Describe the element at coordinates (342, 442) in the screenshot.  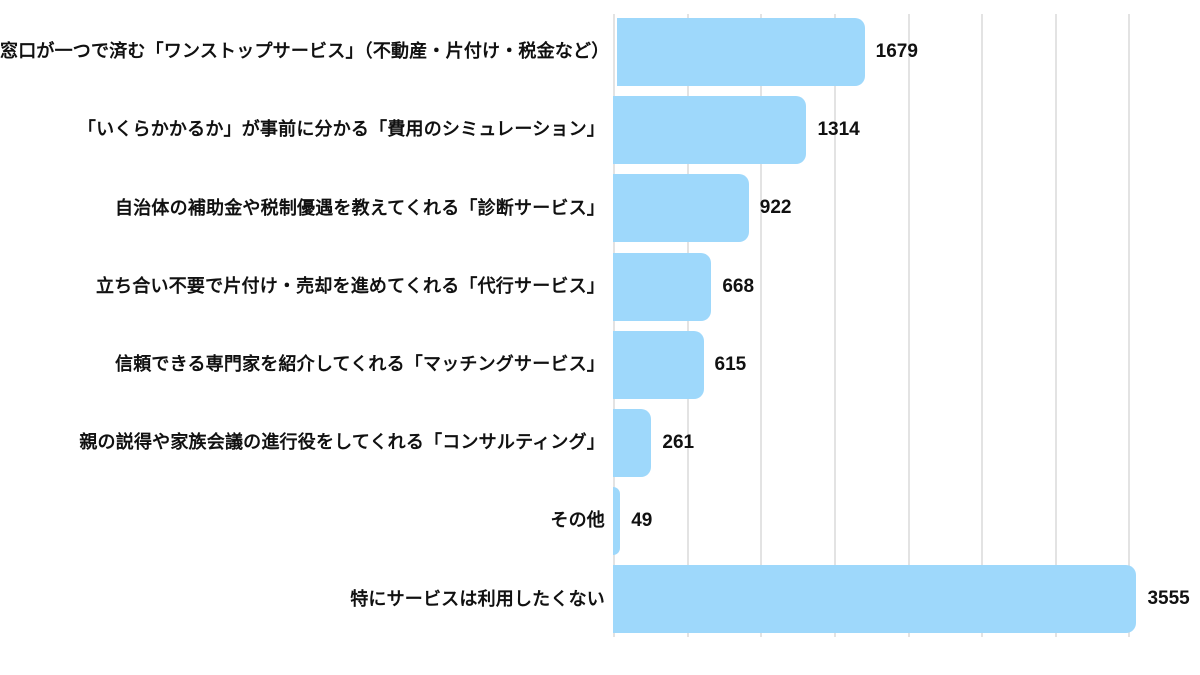
I see `category-label: 親の説得や家族会議の進行役をしてくれる「コンサルティング」` at that location.